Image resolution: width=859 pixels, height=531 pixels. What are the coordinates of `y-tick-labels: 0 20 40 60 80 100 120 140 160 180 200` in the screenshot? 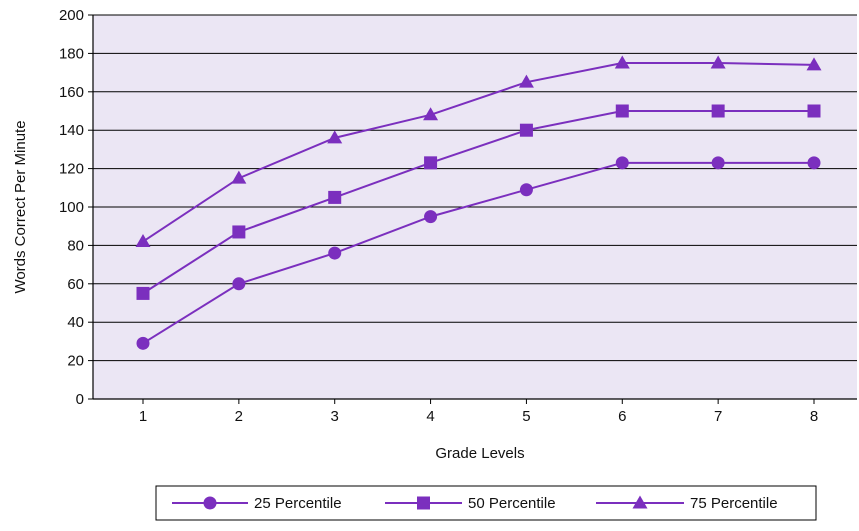 It's located at (71, 207).